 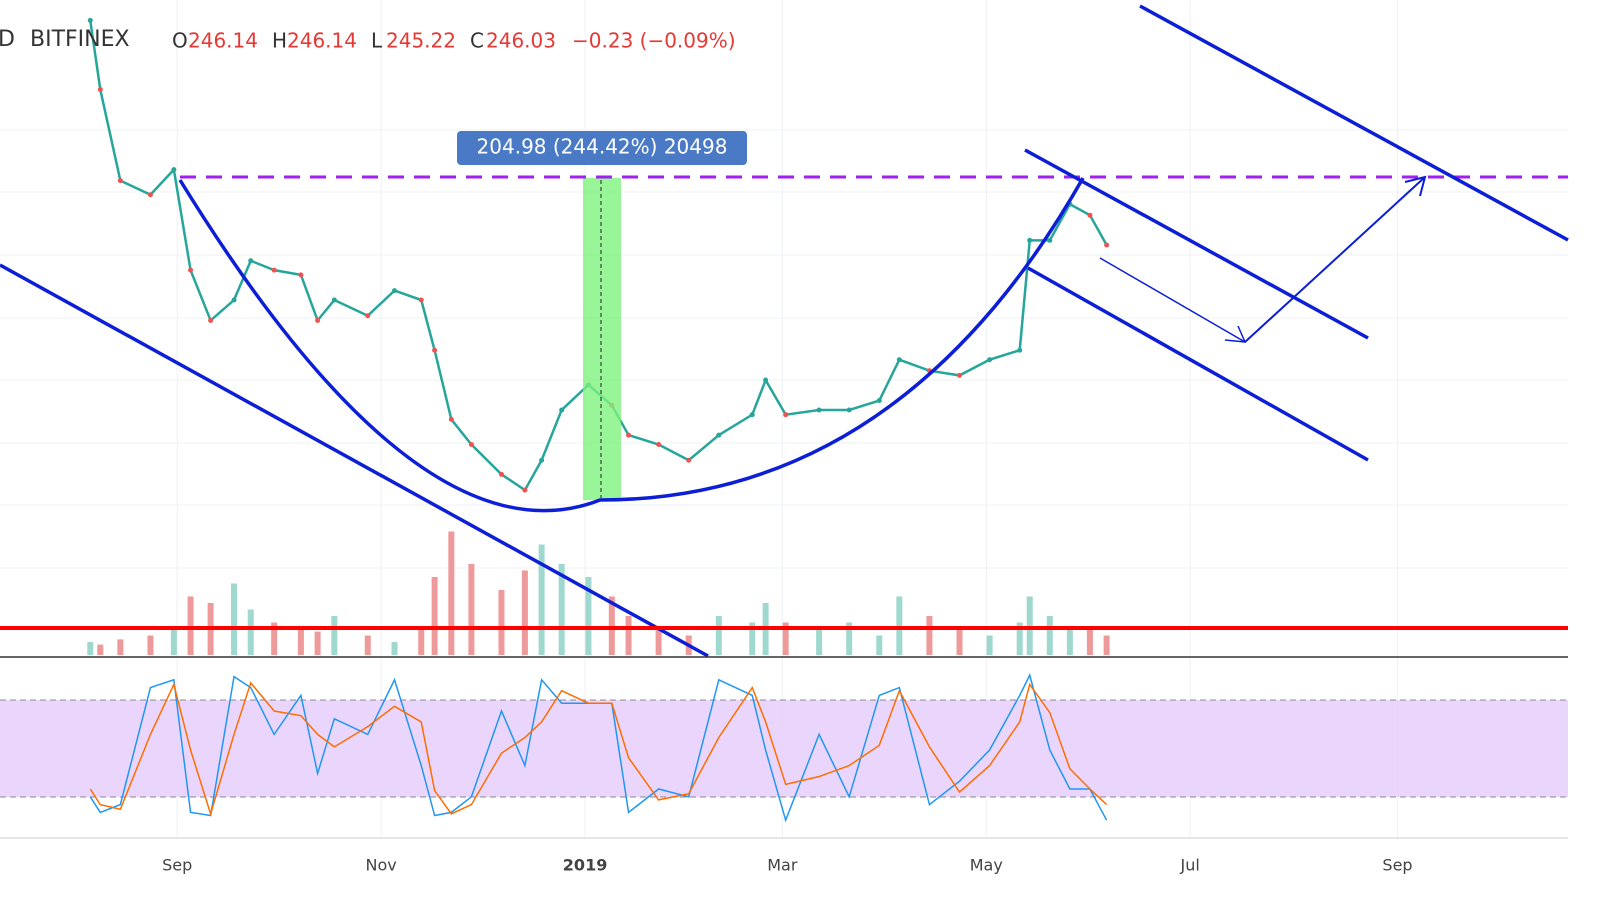 I want to click on measure-label: 204.98 (244.42%) 20498, so click(x=602, y=147).